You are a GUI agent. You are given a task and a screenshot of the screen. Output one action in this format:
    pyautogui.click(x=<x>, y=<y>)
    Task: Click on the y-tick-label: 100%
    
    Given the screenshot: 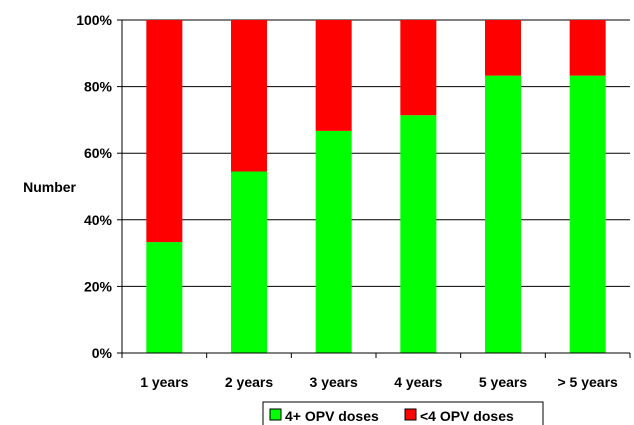 What is the action you would take?
    pyautogui.click(x=94, y=20)
    